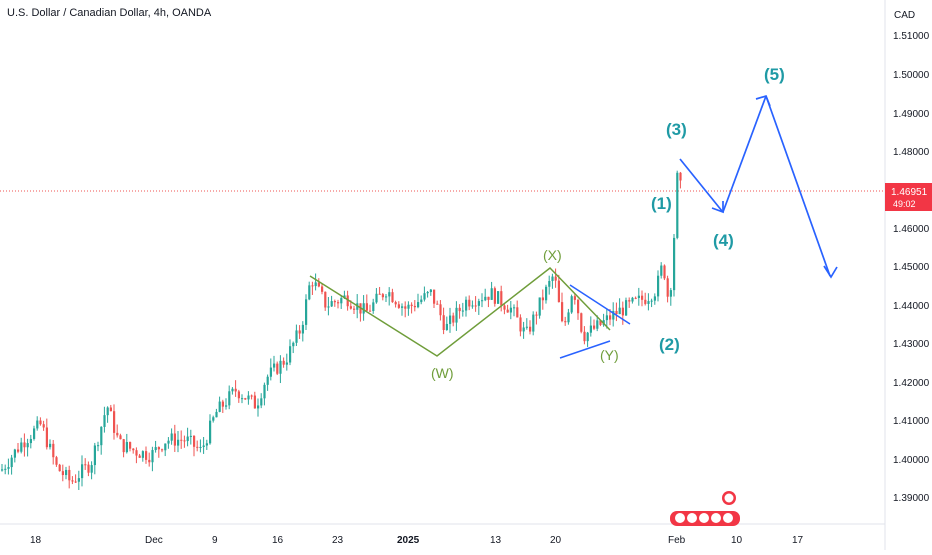  What do you see at coordinates (705, 508) in the screenshot?
I see `event-markers` at bounding box center [705, 508].